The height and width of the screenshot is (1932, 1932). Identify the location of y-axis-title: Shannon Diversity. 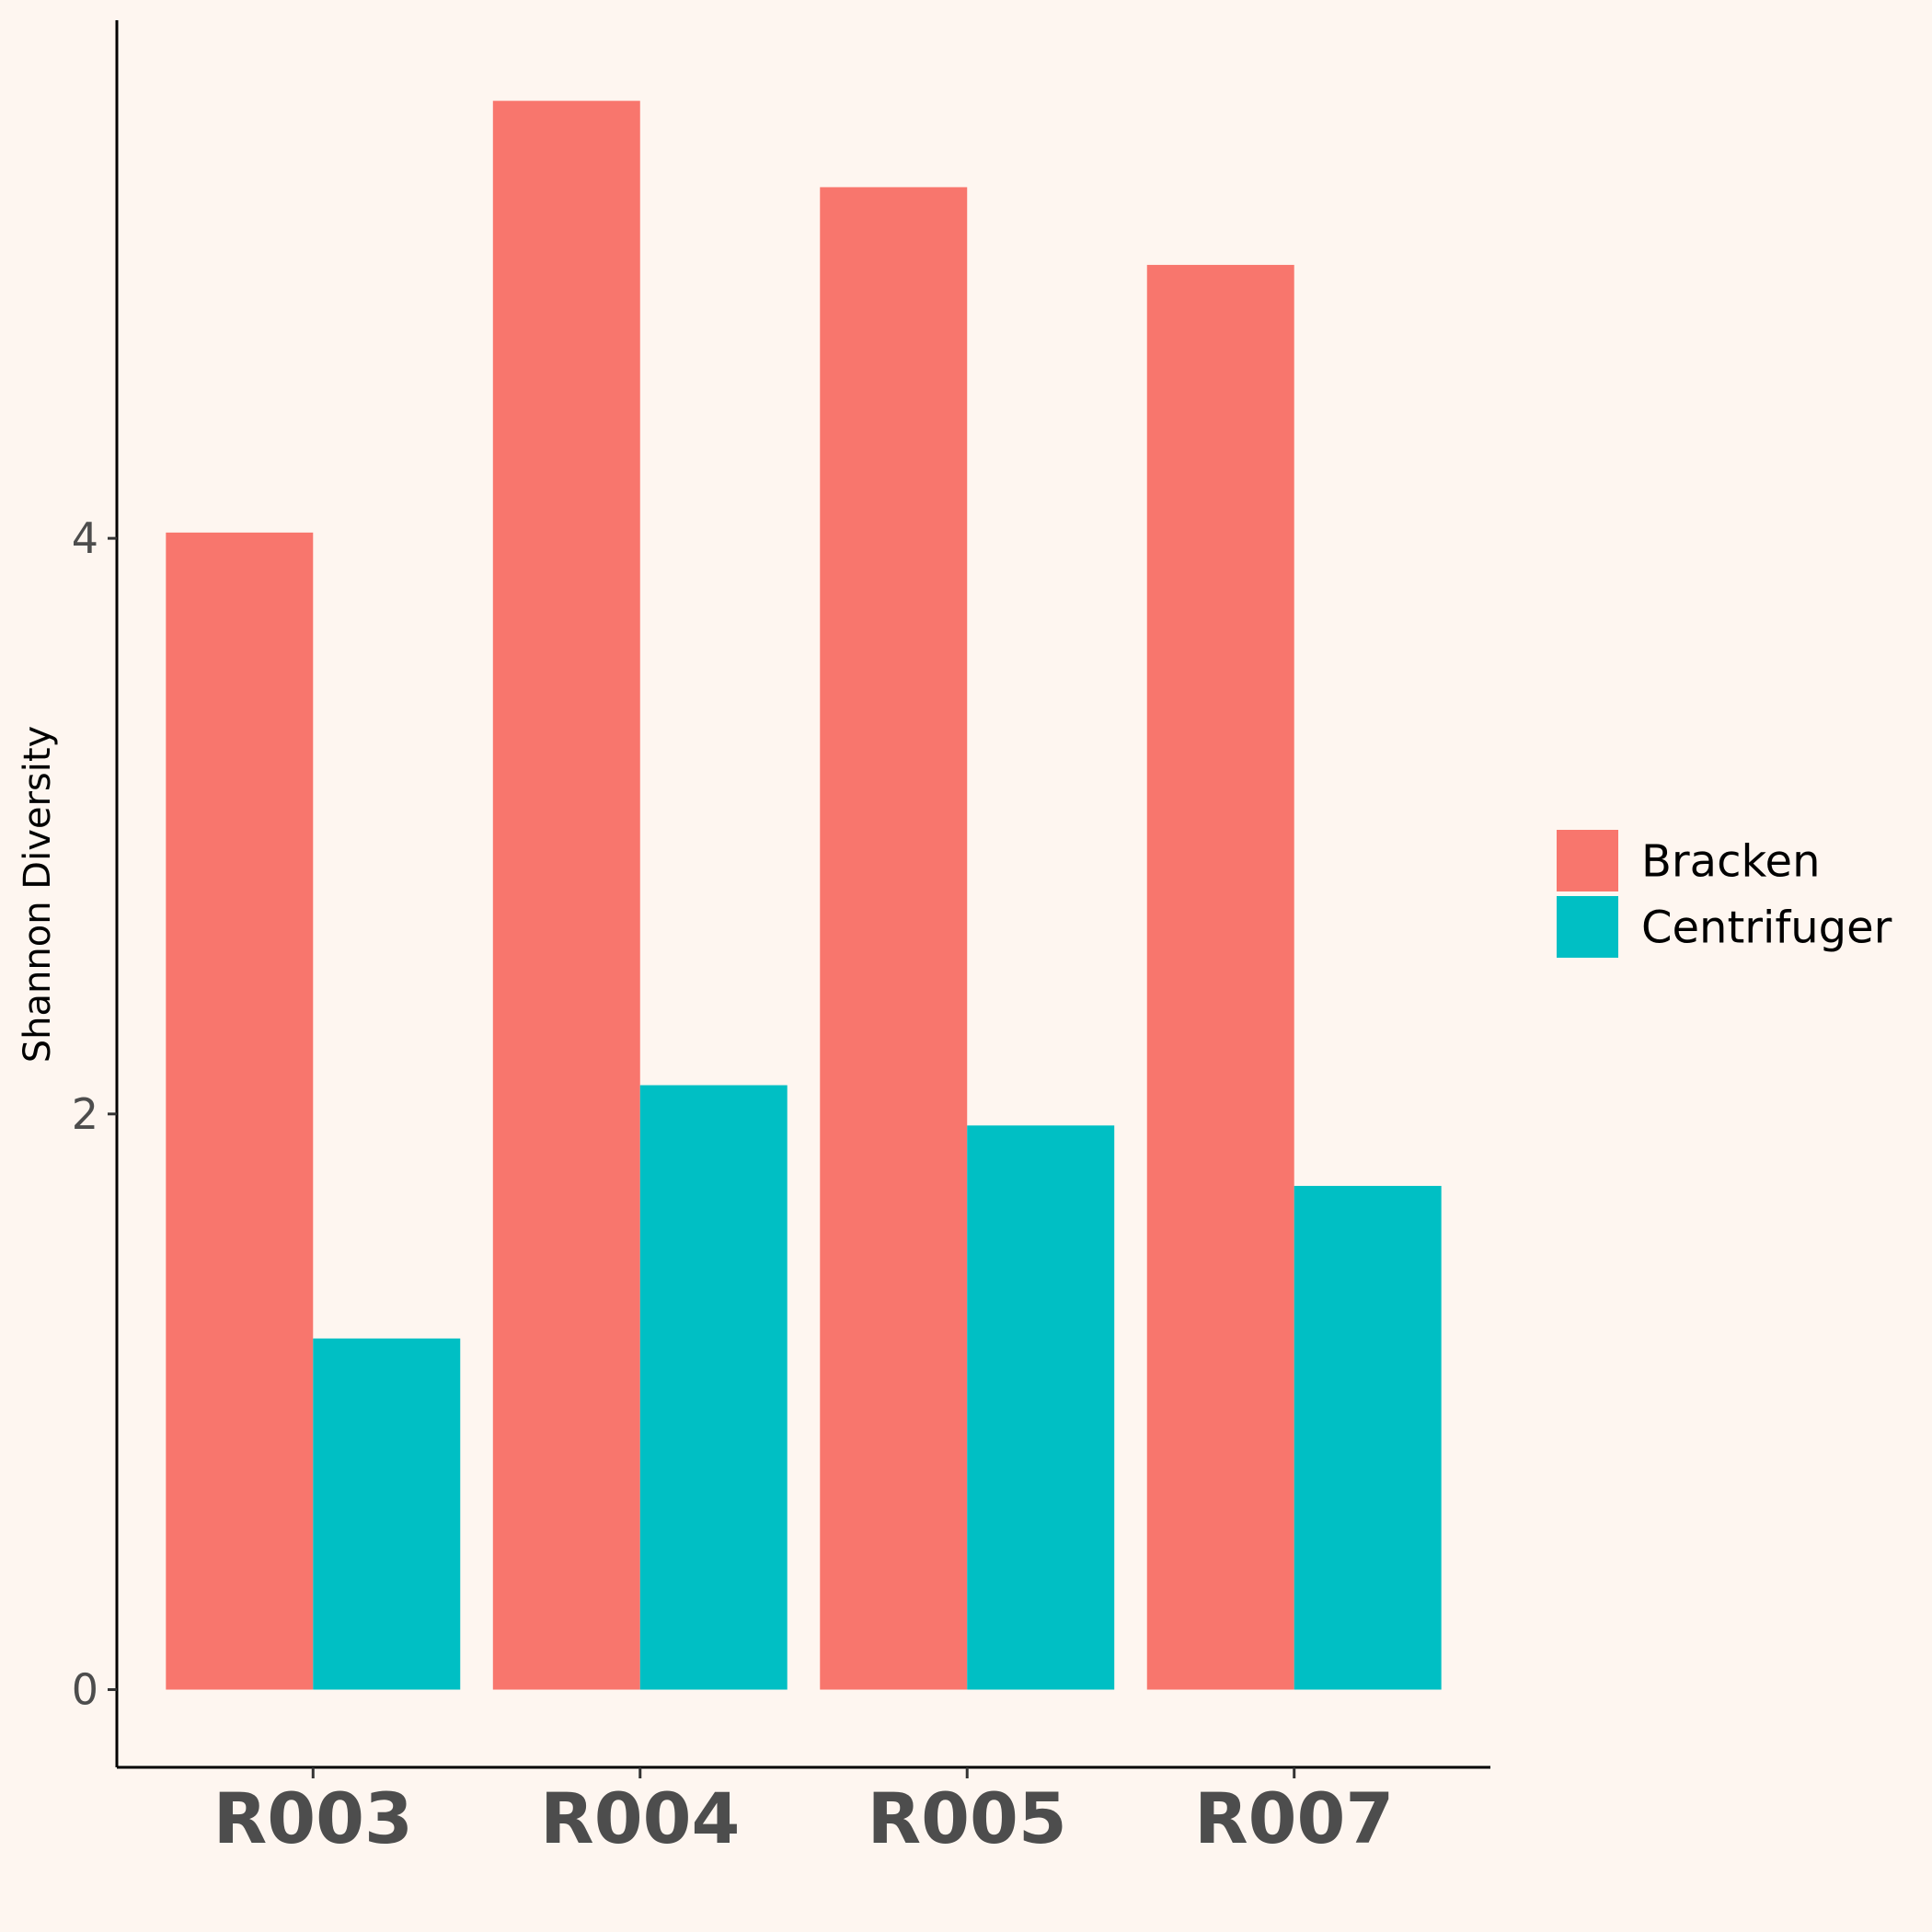
(38, 894).